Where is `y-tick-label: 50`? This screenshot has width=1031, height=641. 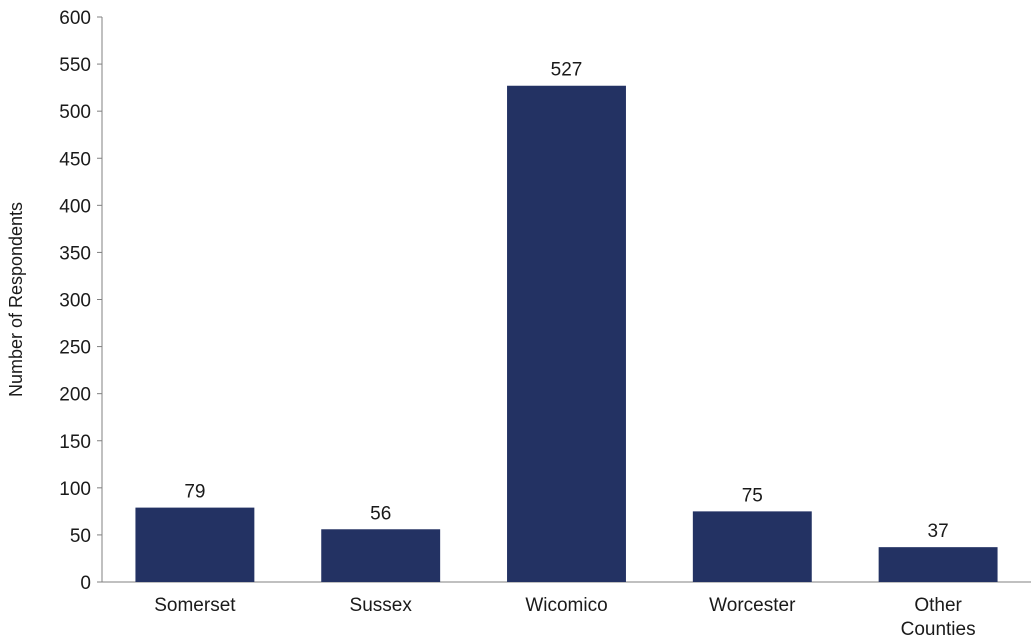 y-tick-label: 50 is located at coordinates (80, 536).